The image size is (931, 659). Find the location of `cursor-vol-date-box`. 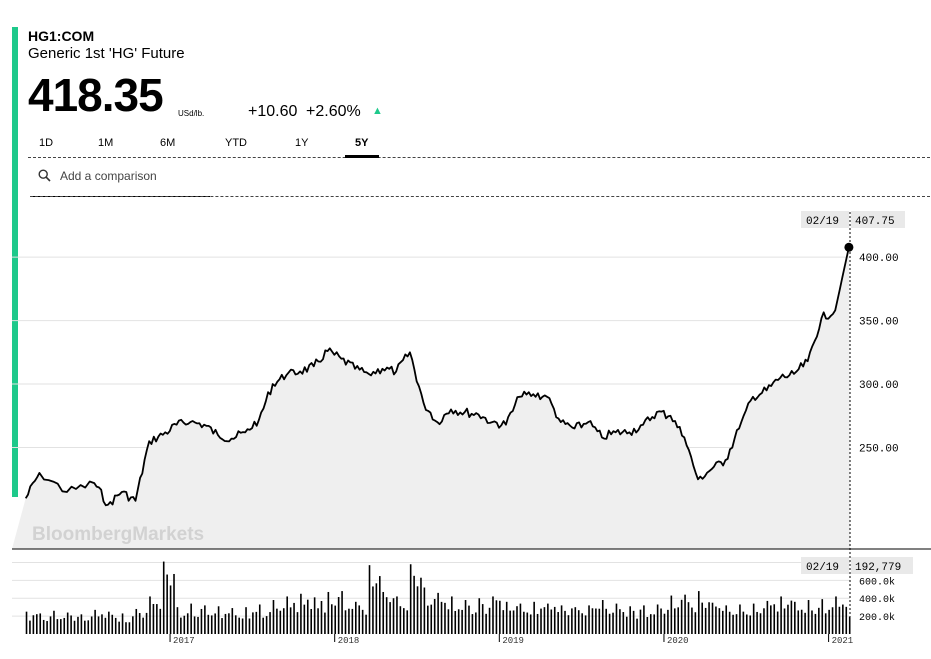

cursor-vol-date-box is located at coordinates (825, 565).